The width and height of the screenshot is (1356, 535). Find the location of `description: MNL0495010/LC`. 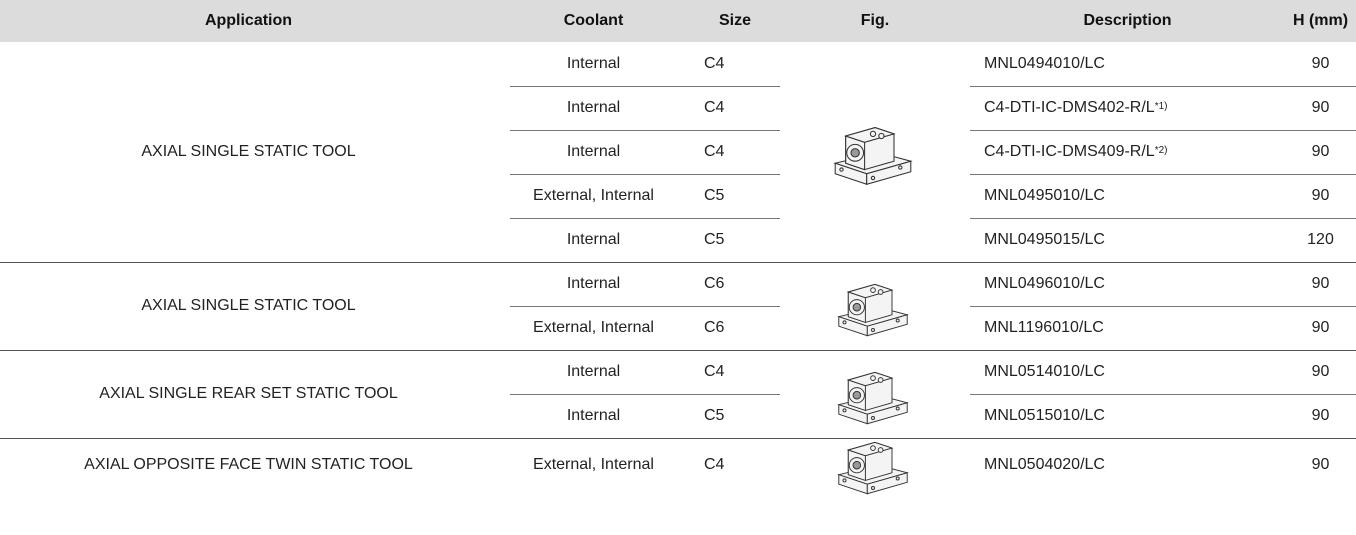

description: MNL0495010/LC is located at coordinates (1044, 195).